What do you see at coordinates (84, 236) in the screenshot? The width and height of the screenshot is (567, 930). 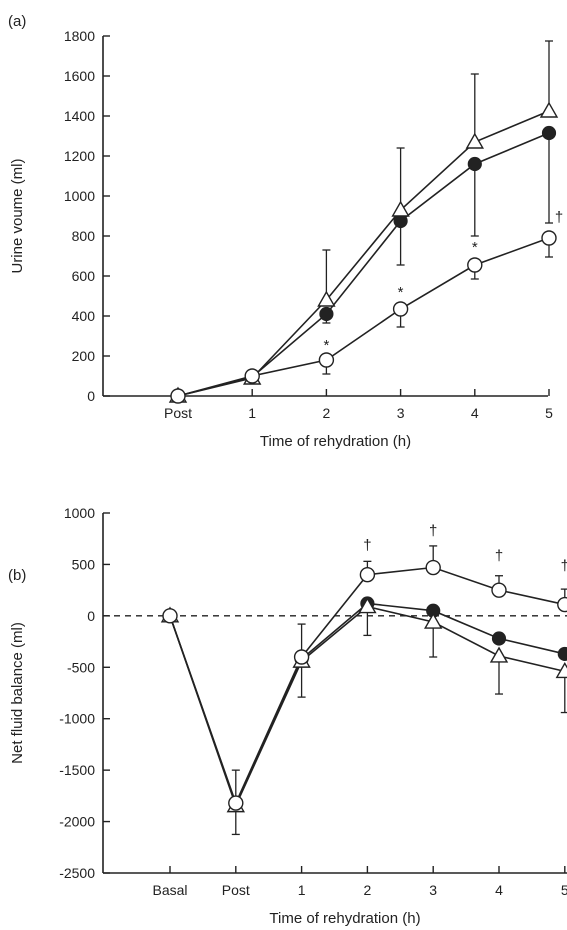 I see `y-tick-label: 800` at bounding box center [84, 236].